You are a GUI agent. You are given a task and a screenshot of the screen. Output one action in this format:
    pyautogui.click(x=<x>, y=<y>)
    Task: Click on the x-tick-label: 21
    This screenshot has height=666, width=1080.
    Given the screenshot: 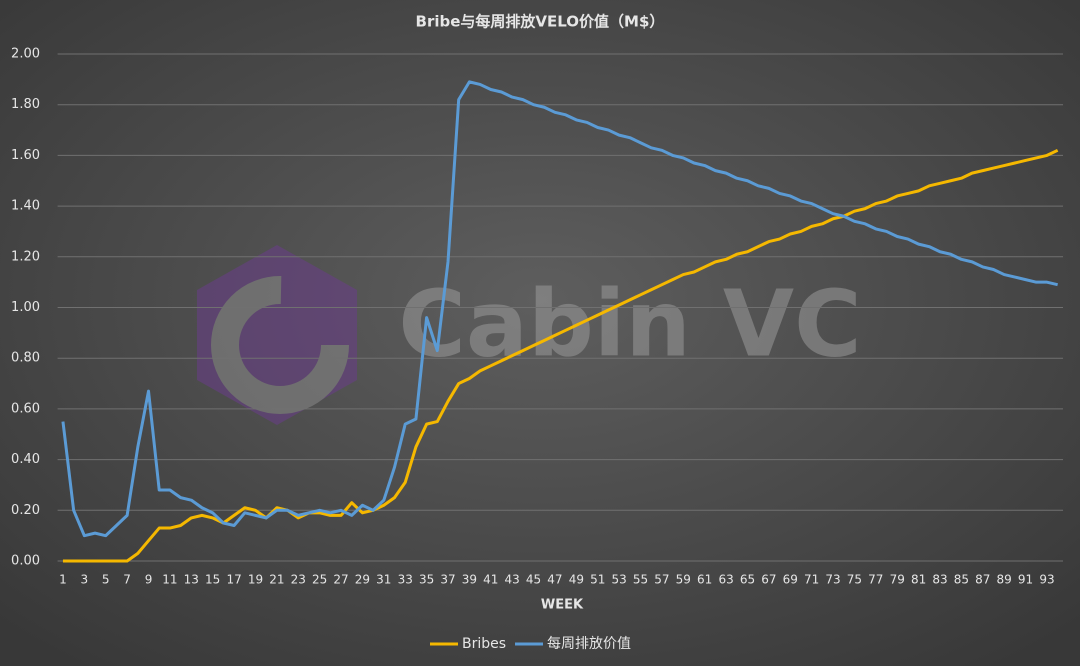 What is the action you would take?
    pyautogui.click(x=276, y=580)
    